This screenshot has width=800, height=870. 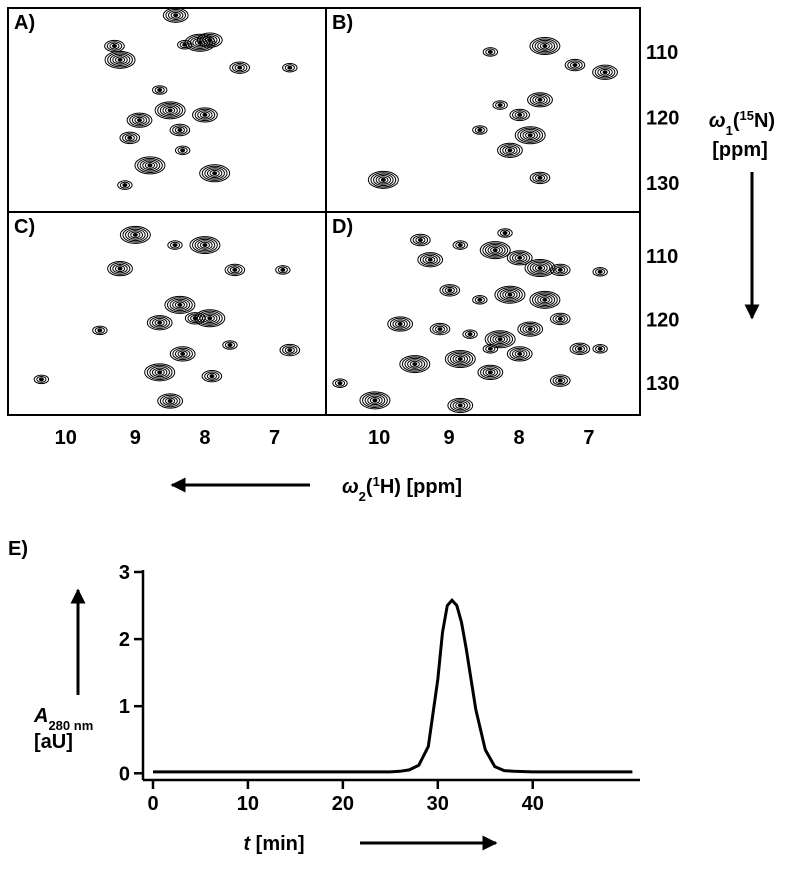 What do you see at coordinates (717, 121) in the screenshot?
I see `label-part: ω` at bounding box center [717, 121].